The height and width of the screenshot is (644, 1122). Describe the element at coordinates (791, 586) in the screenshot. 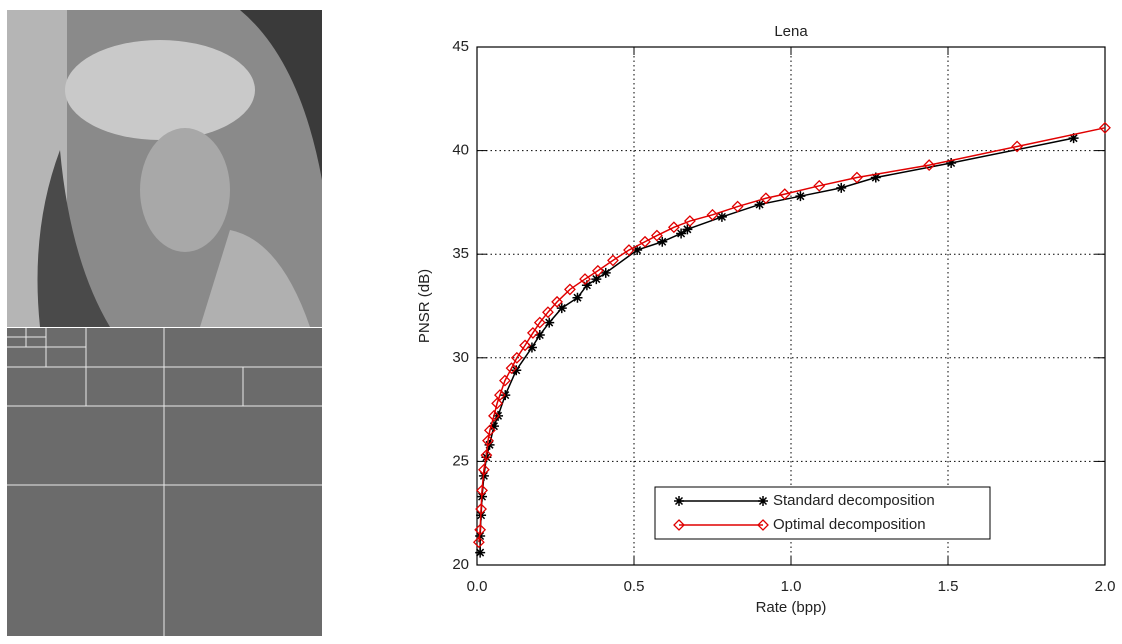

I see `x-tick-label: 1.0` at that location.